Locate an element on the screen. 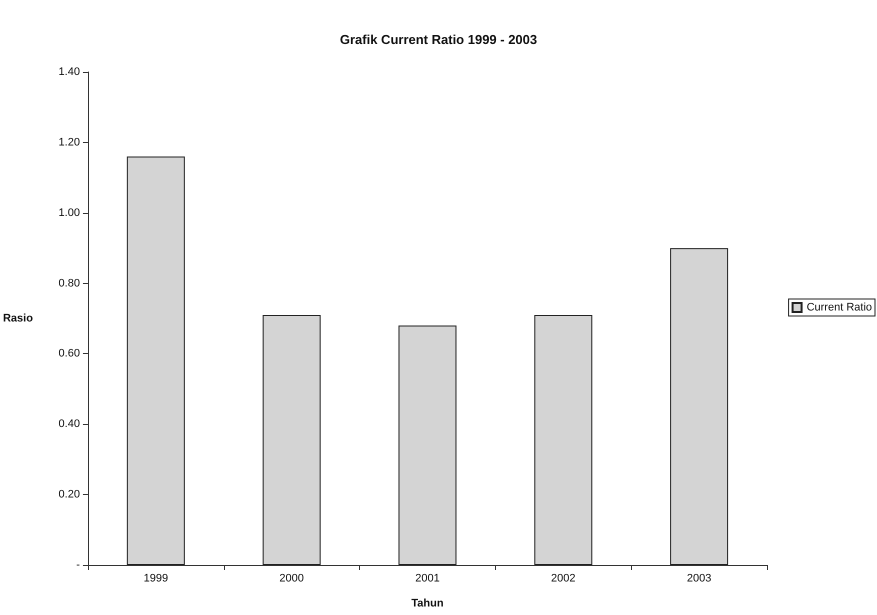 This screenshot has height=615, width=877. chart-title: Grafik Current Ratio 1999 - 2003 is located at coordinates (439, 39).